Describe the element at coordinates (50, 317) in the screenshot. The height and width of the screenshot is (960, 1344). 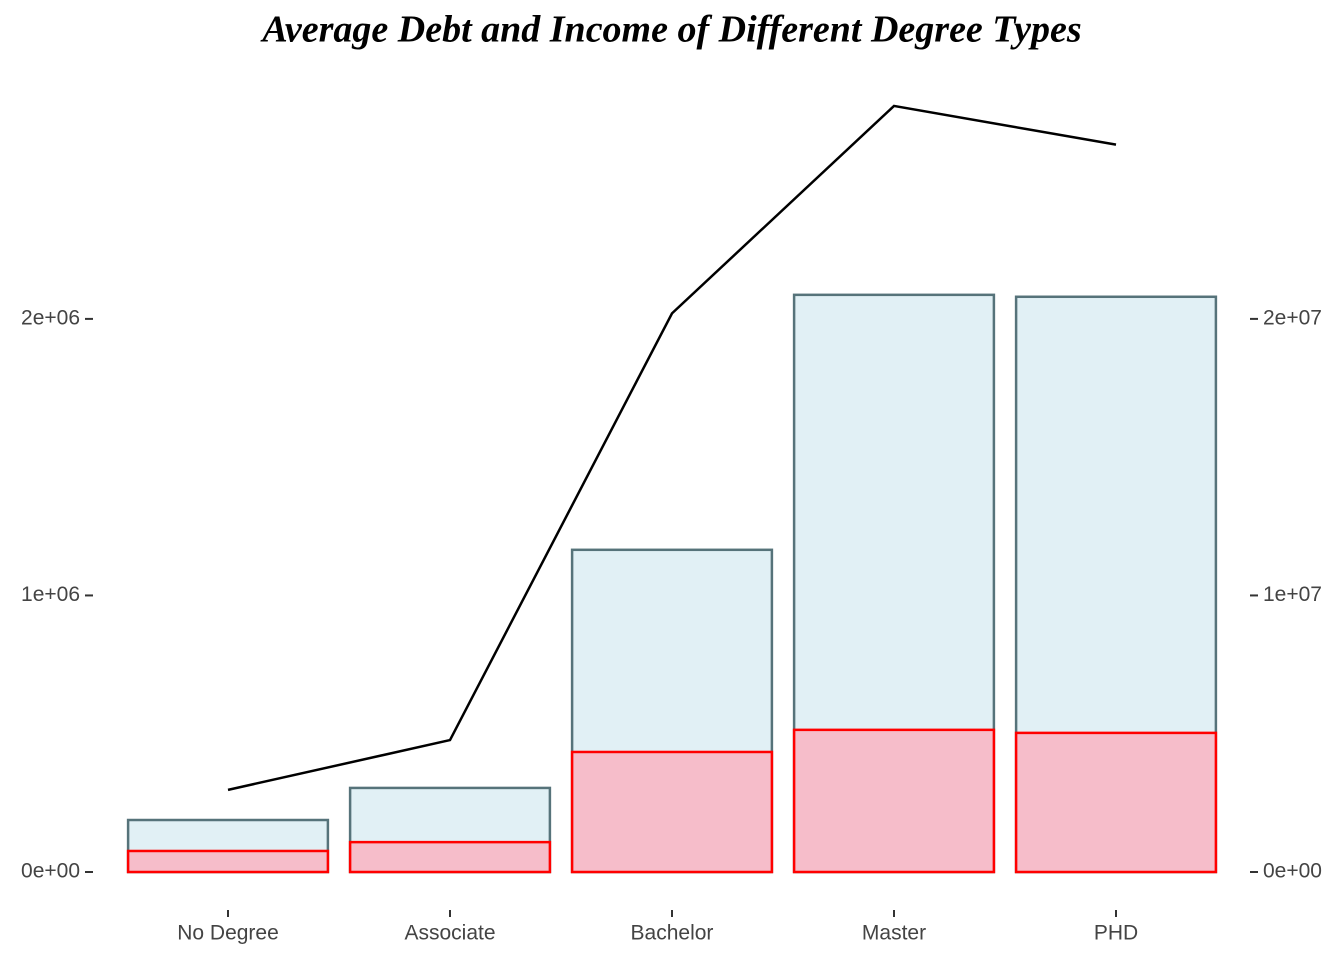
I see `y-tick-label: 2e+06` at that location.